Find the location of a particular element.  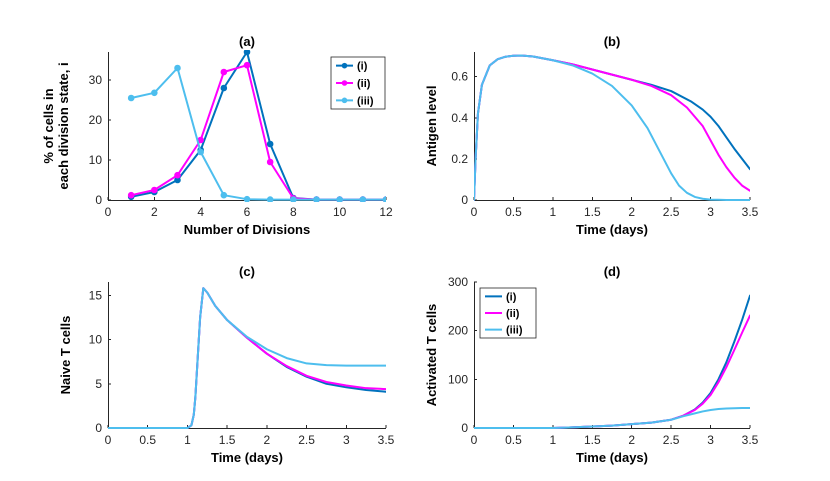

y-axis-label: each division state, i is located at coordinates (63, 125).